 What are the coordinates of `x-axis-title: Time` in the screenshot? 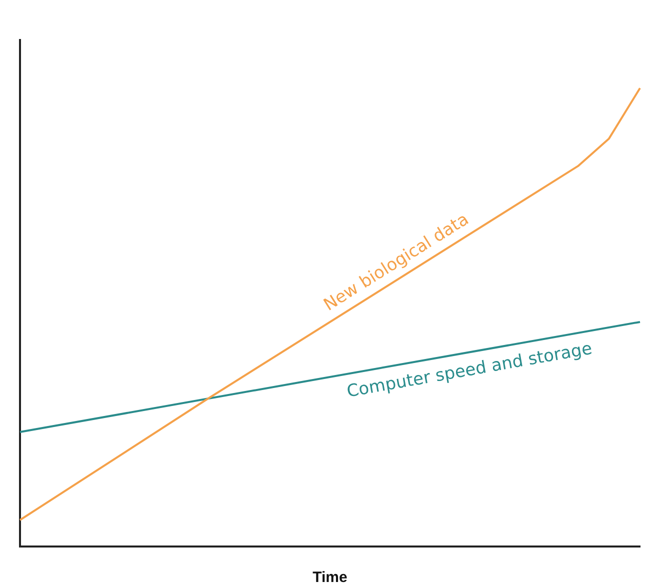 It's located at (330, 577).